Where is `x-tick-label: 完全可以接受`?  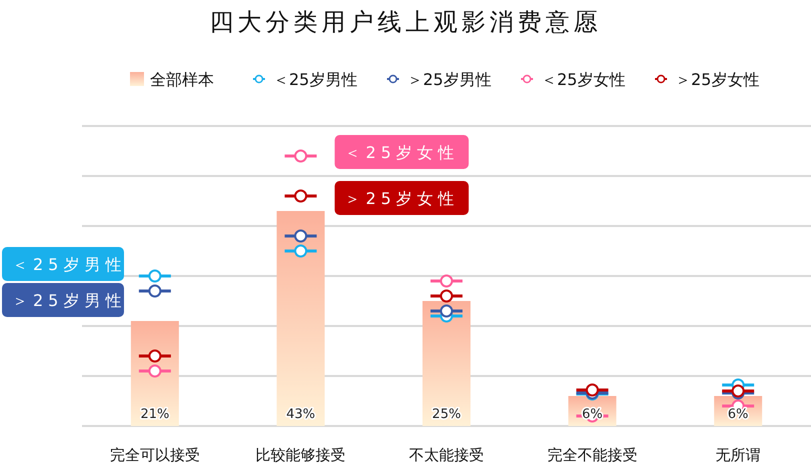 x-tick-label: 完全可以接受 is located at coordinates (155, 455).